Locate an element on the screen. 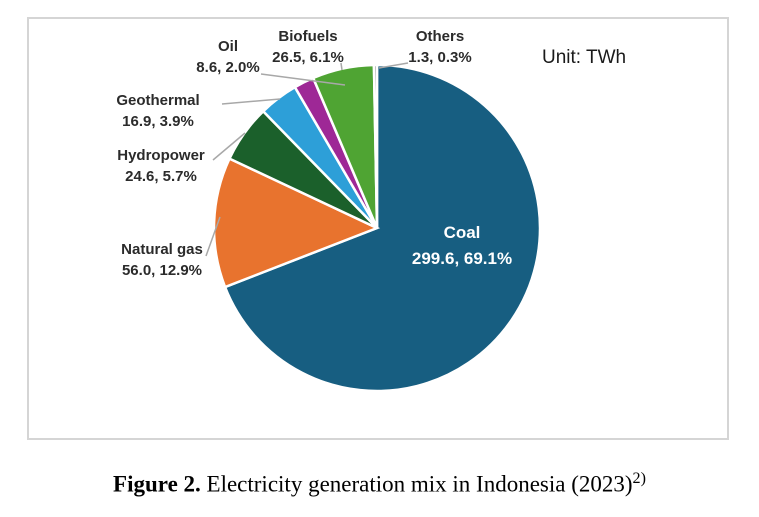  label-oil: Oil 8.6, 2.0% is located at coordinates (227, 57).